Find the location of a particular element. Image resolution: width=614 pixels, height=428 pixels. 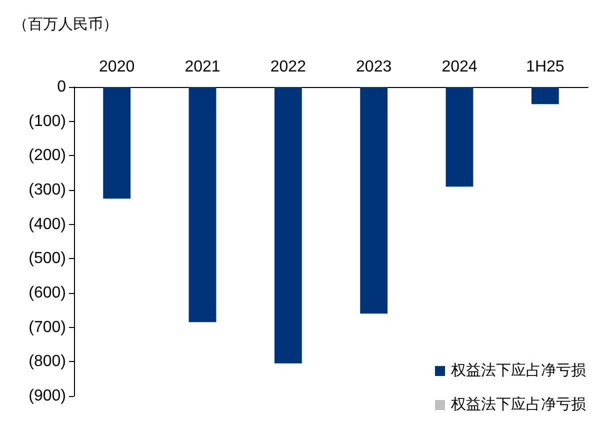

x-tick-label: 2020 is located at coordinates (117, 67).